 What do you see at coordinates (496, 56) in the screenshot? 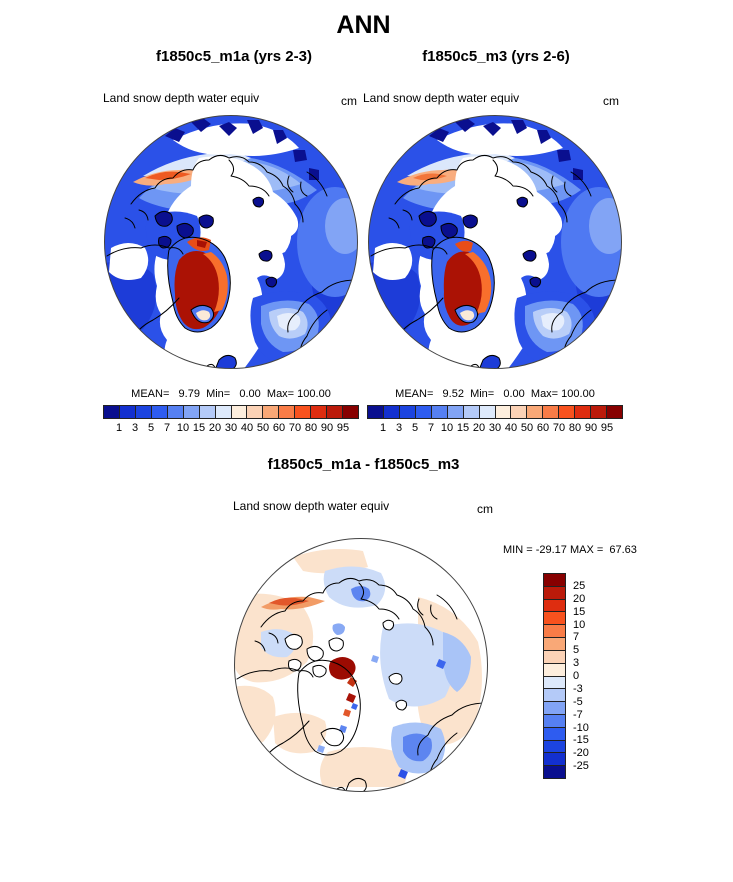
I see `panel-title-case2: f1850c5_m3 (yrs 2-6)` at bounding box center [496, 56].